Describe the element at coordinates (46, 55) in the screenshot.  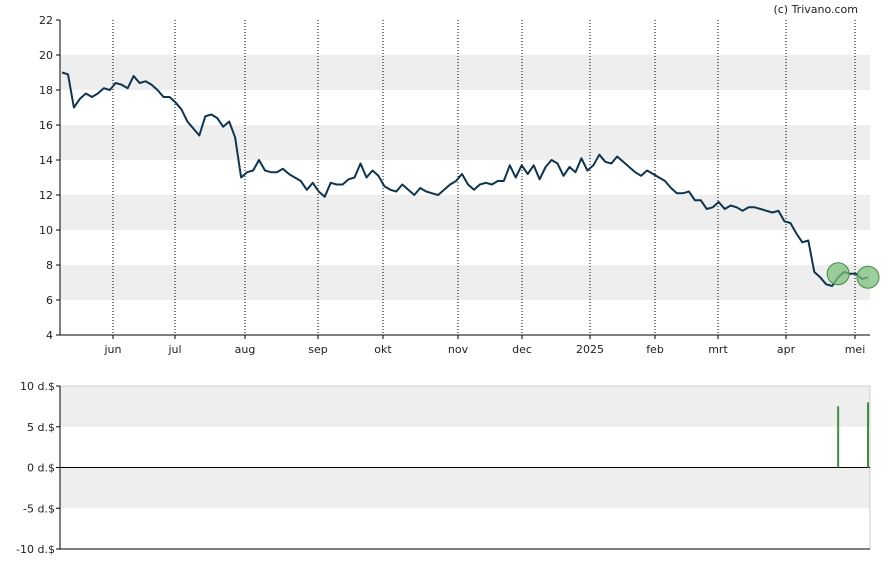
I see `ytick-label-20: 20` at that location.